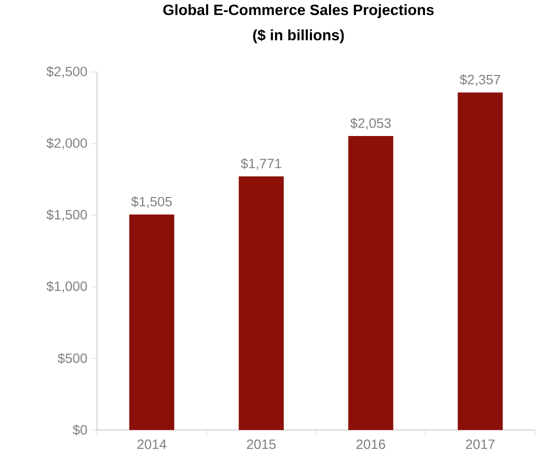 Image resolution: width=547 pixels, height=468 pixels. Describe the element at coordinates (66, 72) in the screenshot. I see `y-tick-label: $2,500` at that location.